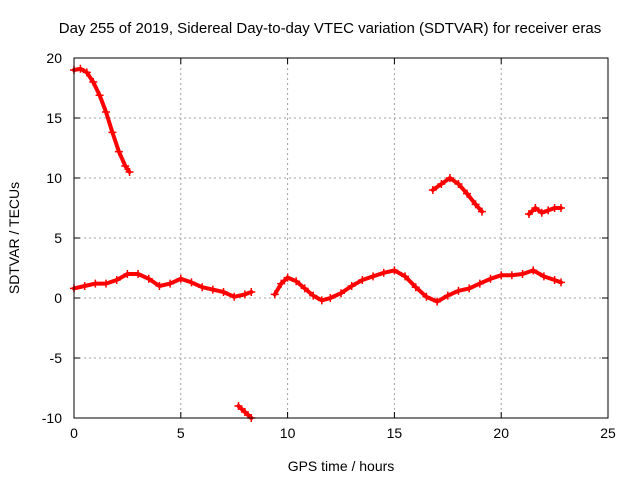 This screenshot has width=640, height=480. I want to click on x-tick-label: 15, so click(395, 433).